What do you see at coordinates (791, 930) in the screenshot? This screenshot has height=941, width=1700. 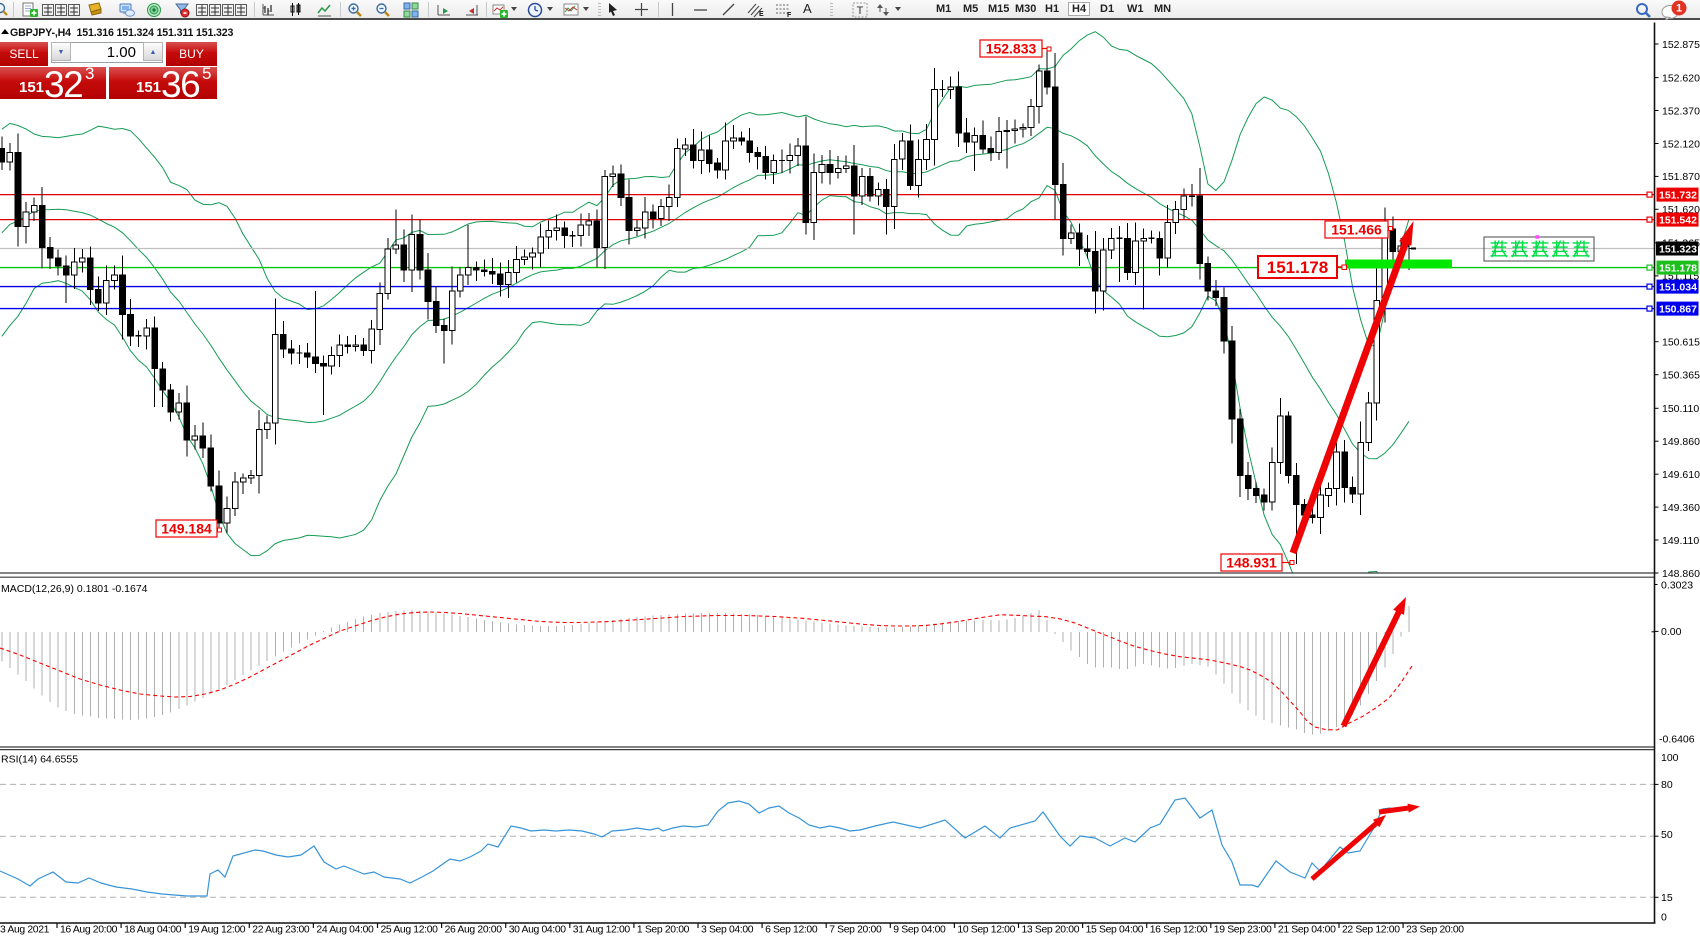 I see `svg-text: 6 Sep 12:00` at bounding box center [791, 930].